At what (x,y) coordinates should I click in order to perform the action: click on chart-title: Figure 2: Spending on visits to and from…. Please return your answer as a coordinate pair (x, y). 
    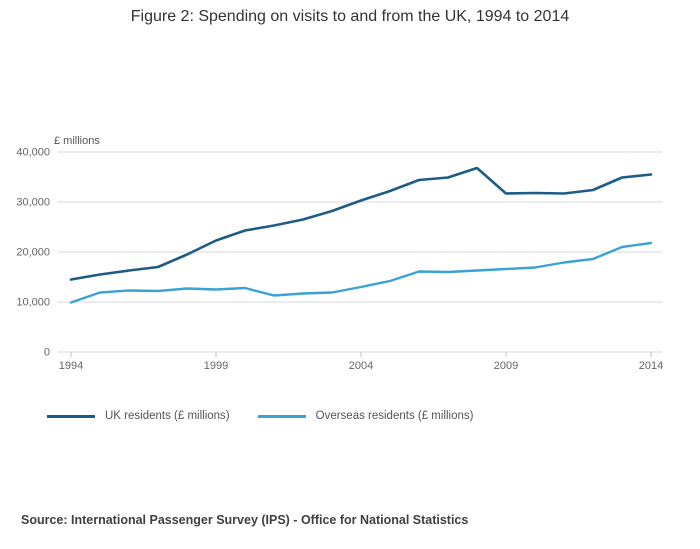
    Looking at the image, I should click on (350, 16).